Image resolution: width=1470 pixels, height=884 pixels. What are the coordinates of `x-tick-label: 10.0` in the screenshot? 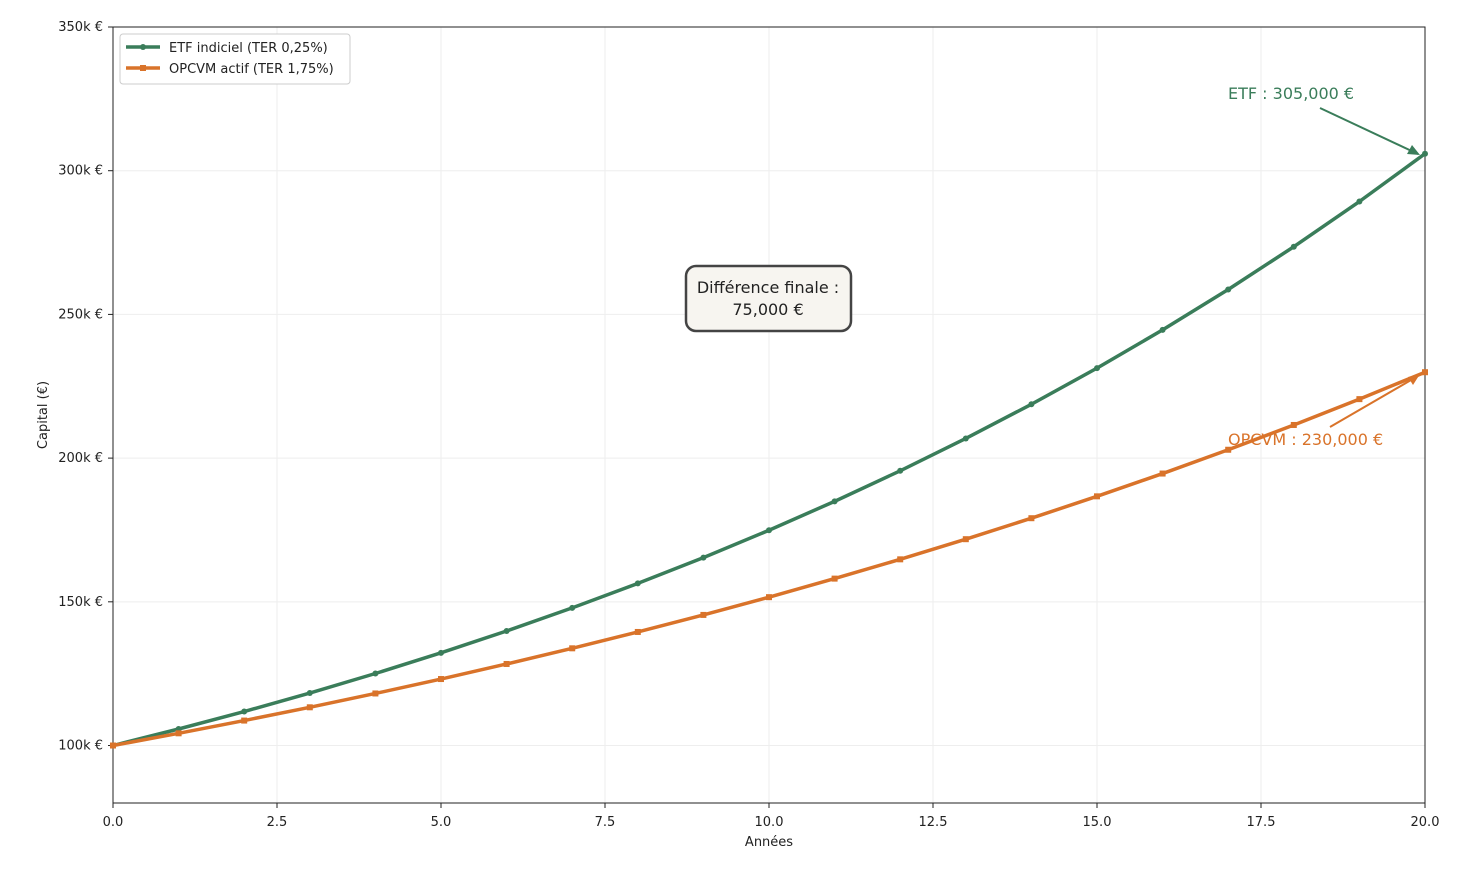 It's located at (769, 822).